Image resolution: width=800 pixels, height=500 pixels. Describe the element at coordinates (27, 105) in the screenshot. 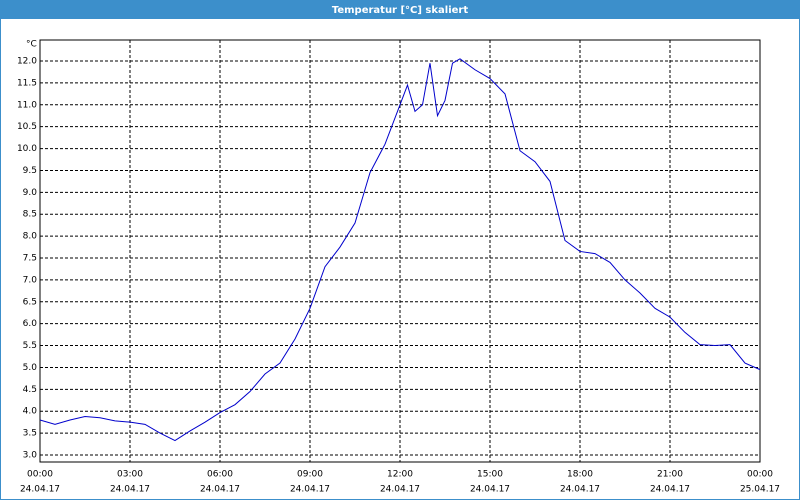

I see `y-tick-label: 11.0` at that location.